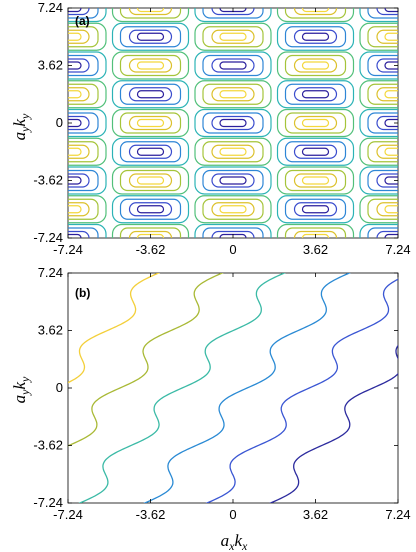 The height and width of the screenshot is (552, 416). I want to click on panel-b-ytick-label: 7.24, so click(50, 272).